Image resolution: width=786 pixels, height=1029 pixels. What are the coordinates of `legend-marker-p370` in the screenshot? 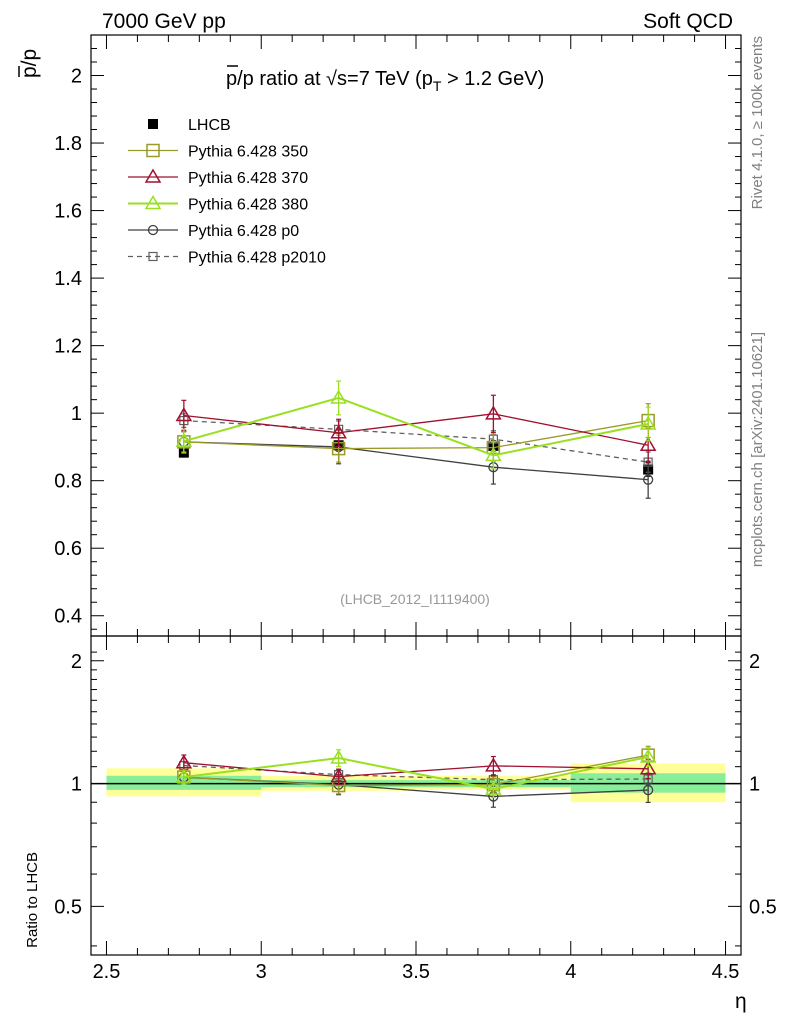 It's located at (153, 175).